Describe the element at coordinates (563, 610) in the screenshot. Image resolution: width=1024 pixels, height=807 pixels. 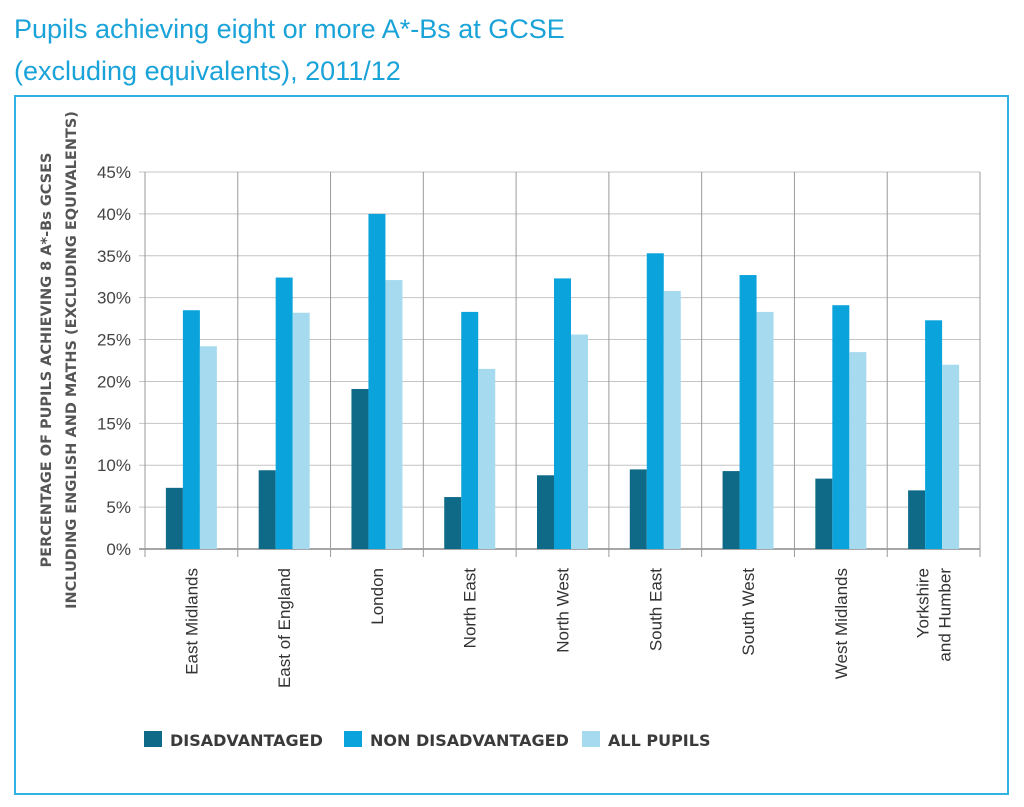
I see `x-tick-label: North West` at that location.